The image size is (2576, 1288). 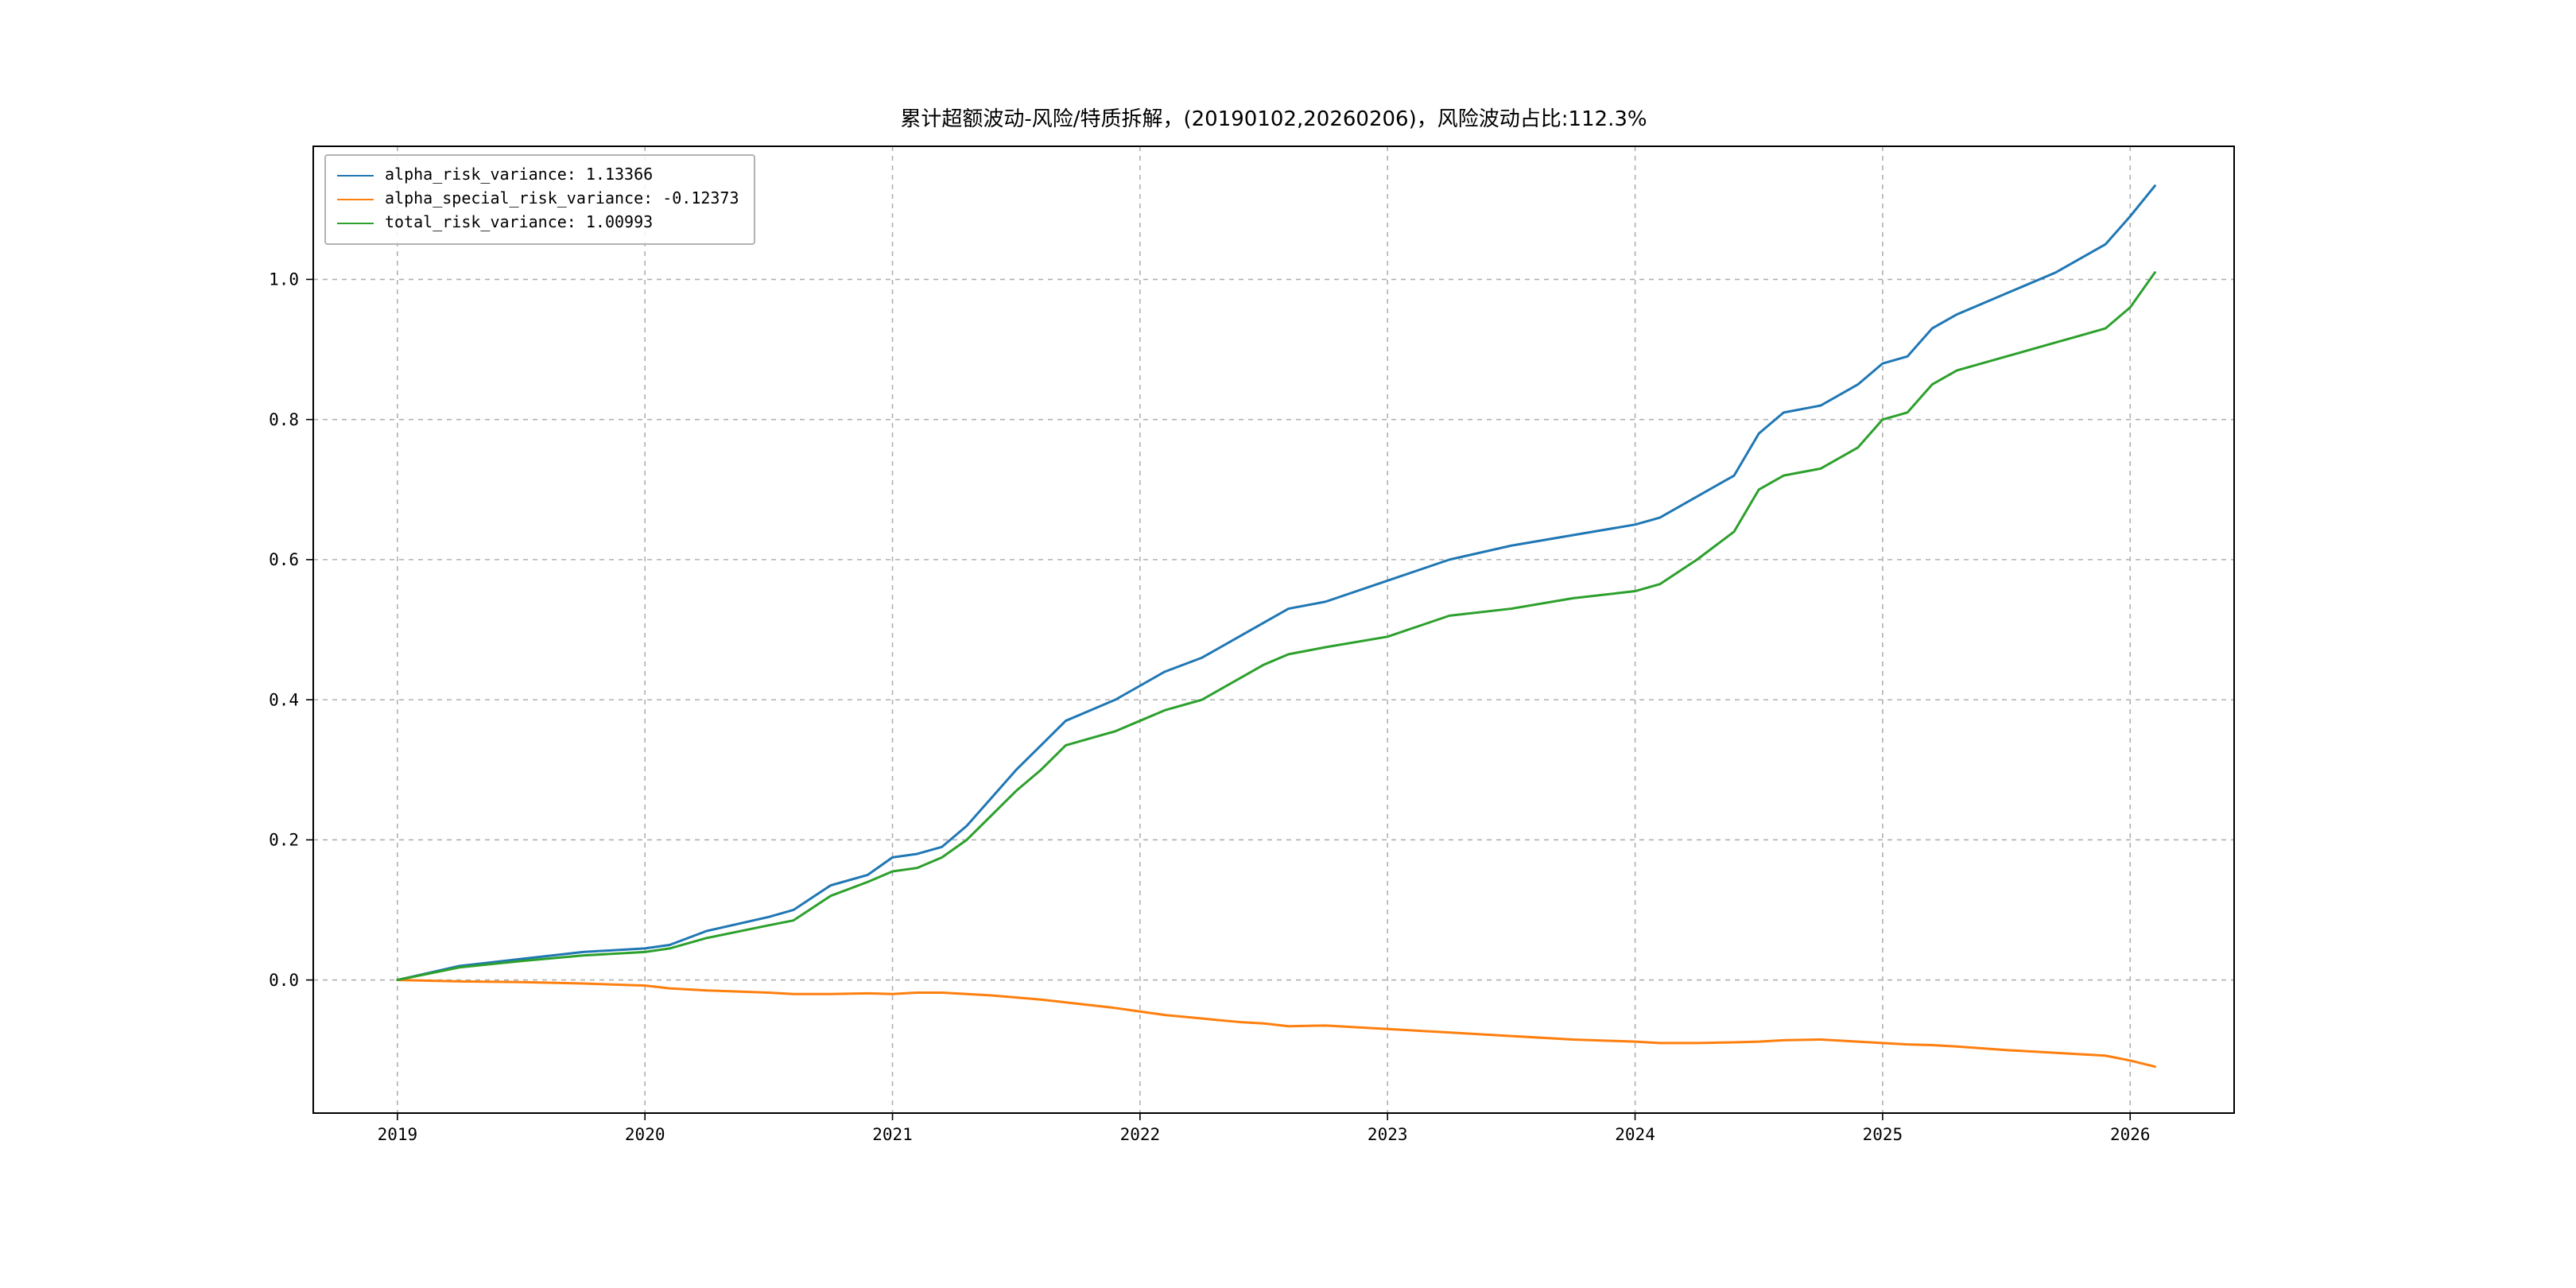 What do you see at coordinates (1388, 1134) in the screenshot?
I see `x-tick-label: 2023` at bounding box center [1388, 1134].